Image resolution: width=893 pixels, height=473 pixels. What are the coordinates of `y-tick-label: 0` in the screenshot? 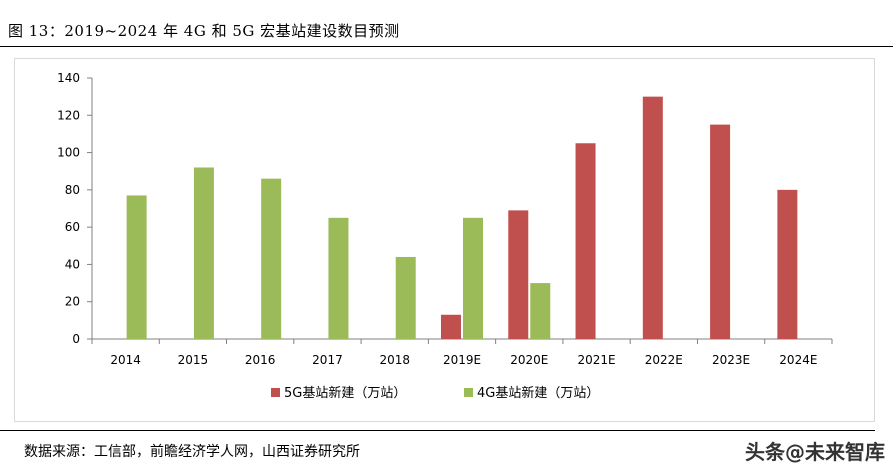 It's located at (76, 339).